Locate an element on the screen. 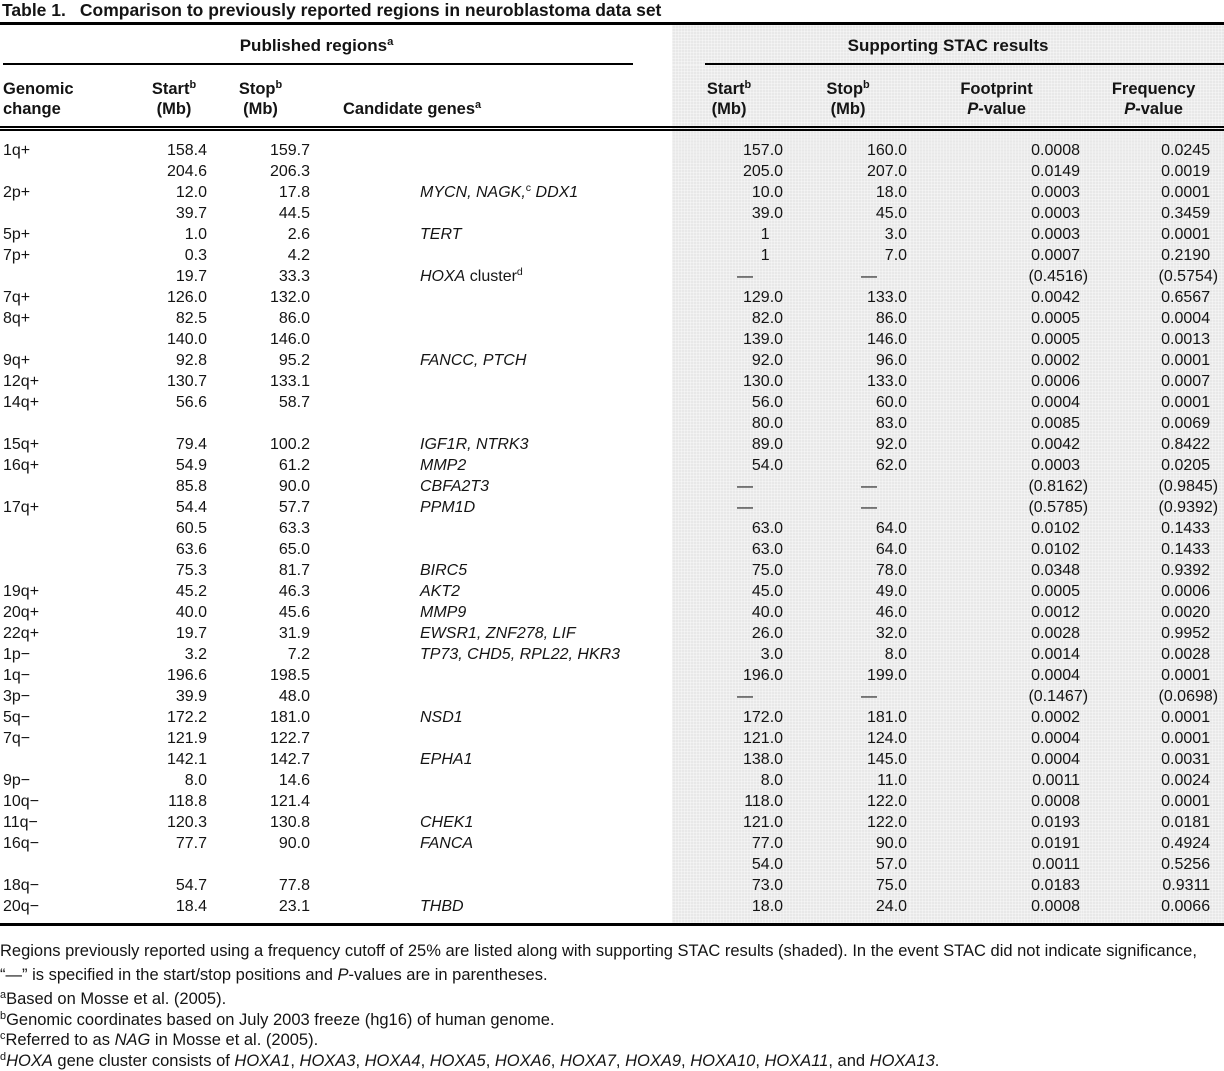 The height and width of the screenshot is (1071, 1224). table-number: Table 1. is located at coordinates (34, 10).